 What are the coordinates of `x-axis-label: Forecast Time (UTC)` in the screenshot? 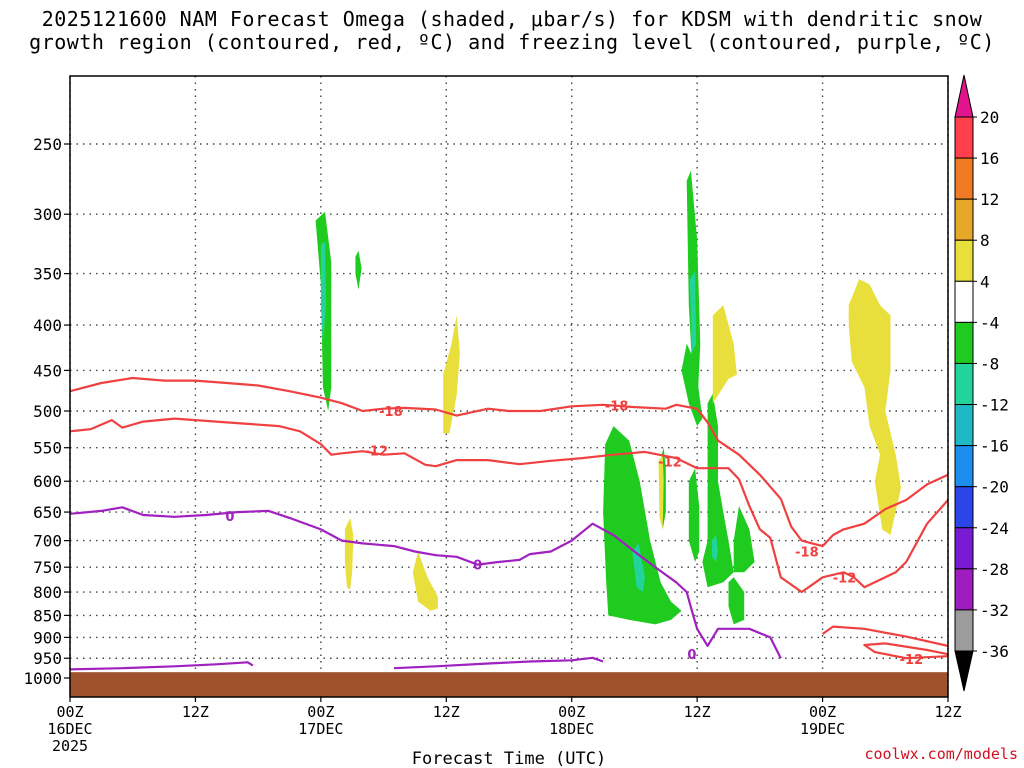 It's located at (509, 758).